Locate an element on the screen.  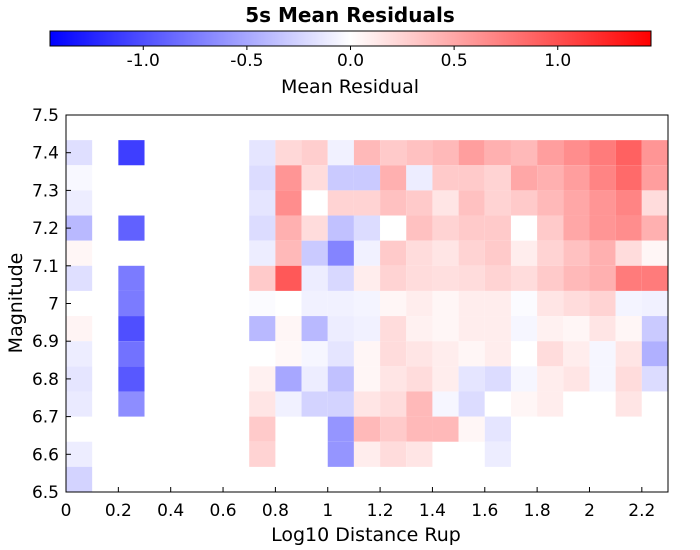
x-tick-label: 1.2 is located at coordinates (380, 511).